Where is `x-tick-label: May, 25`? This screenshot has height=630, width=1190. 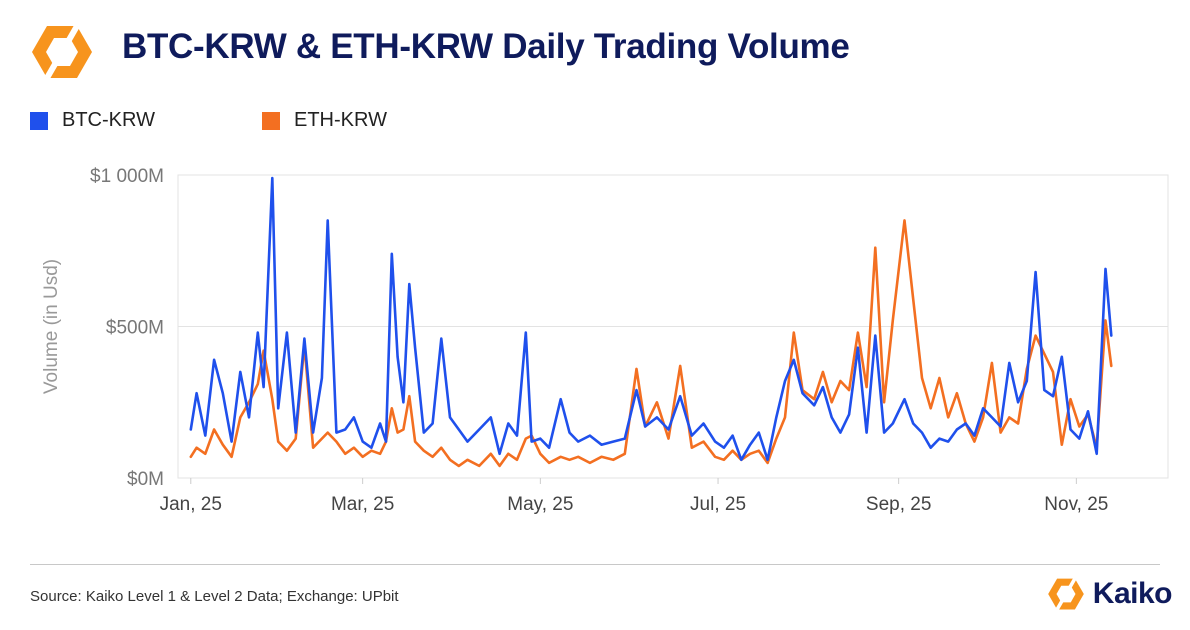
x-tick-label: May, 25 is located at coordinates (540, 504).